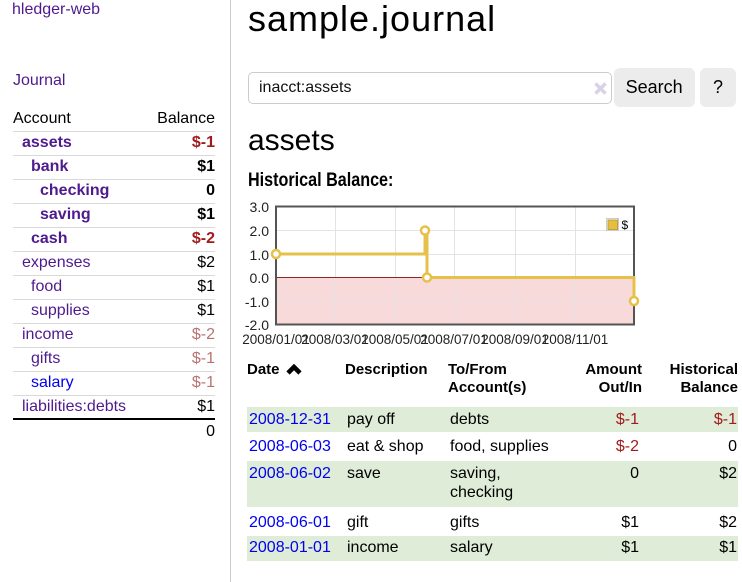 The width and height of the screenshot is (742, 582). What do you see at coordinates (454, 339) in the screenshot?
I see `svg-text: 2008/07/01` at bounding box center [454, 339].